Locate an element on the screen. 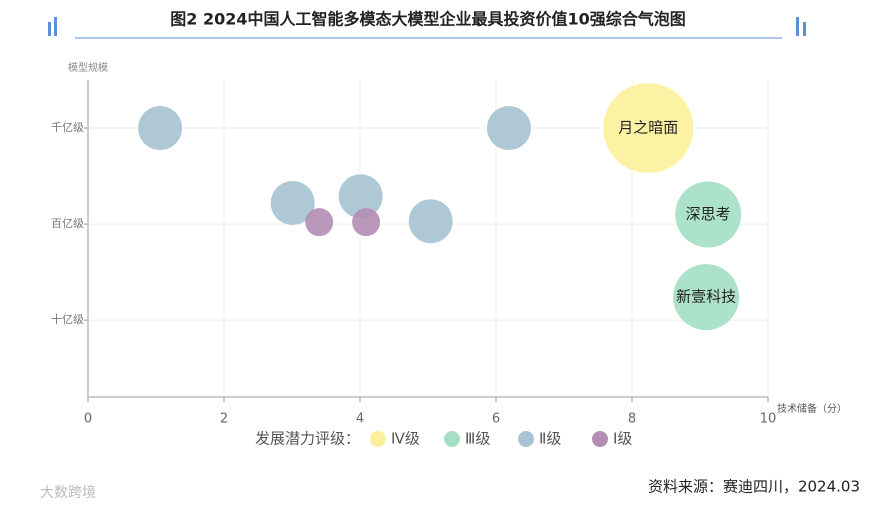 This screenshot has height=510, width=880. y-tick-label: 千亿级 is located at coordinates (67, 127).